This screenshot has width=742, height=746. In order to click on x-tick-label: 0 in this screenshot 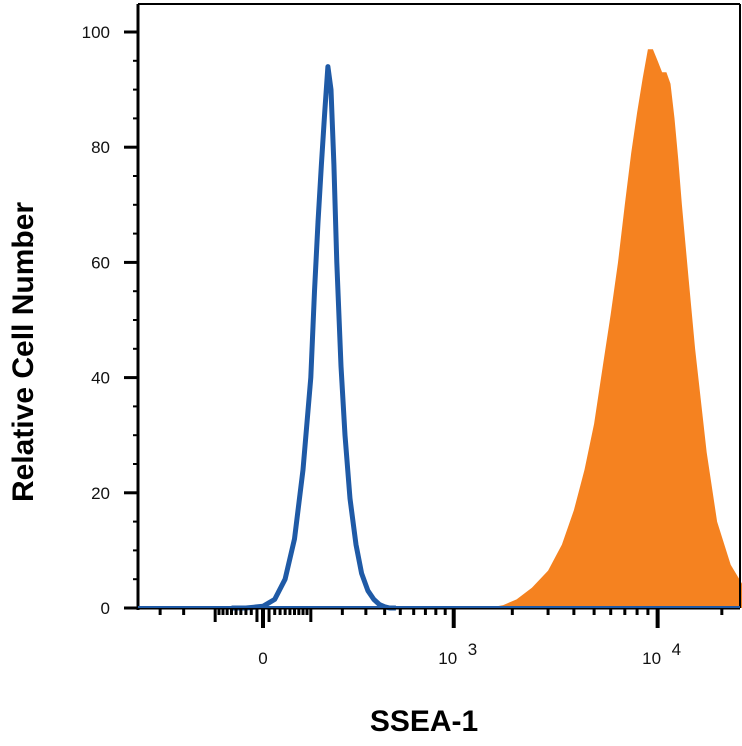, I will do `click(262, 658)`.